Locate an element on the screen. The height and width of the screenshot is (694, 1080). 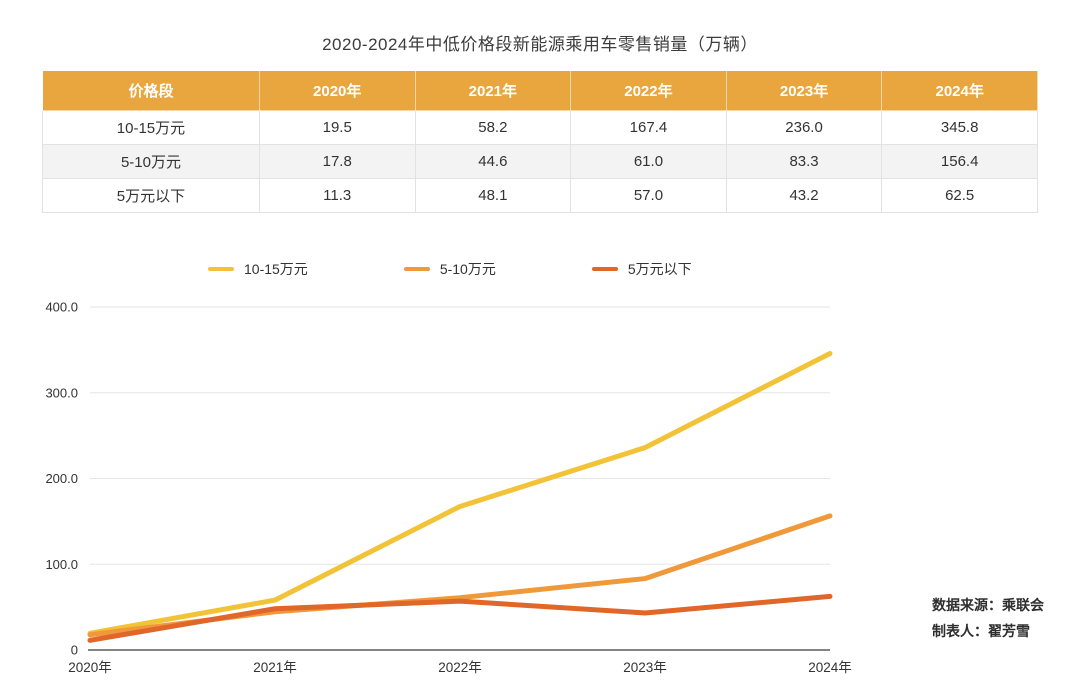
legend-item: 5-10万元 is located at coordinates (449, 269).